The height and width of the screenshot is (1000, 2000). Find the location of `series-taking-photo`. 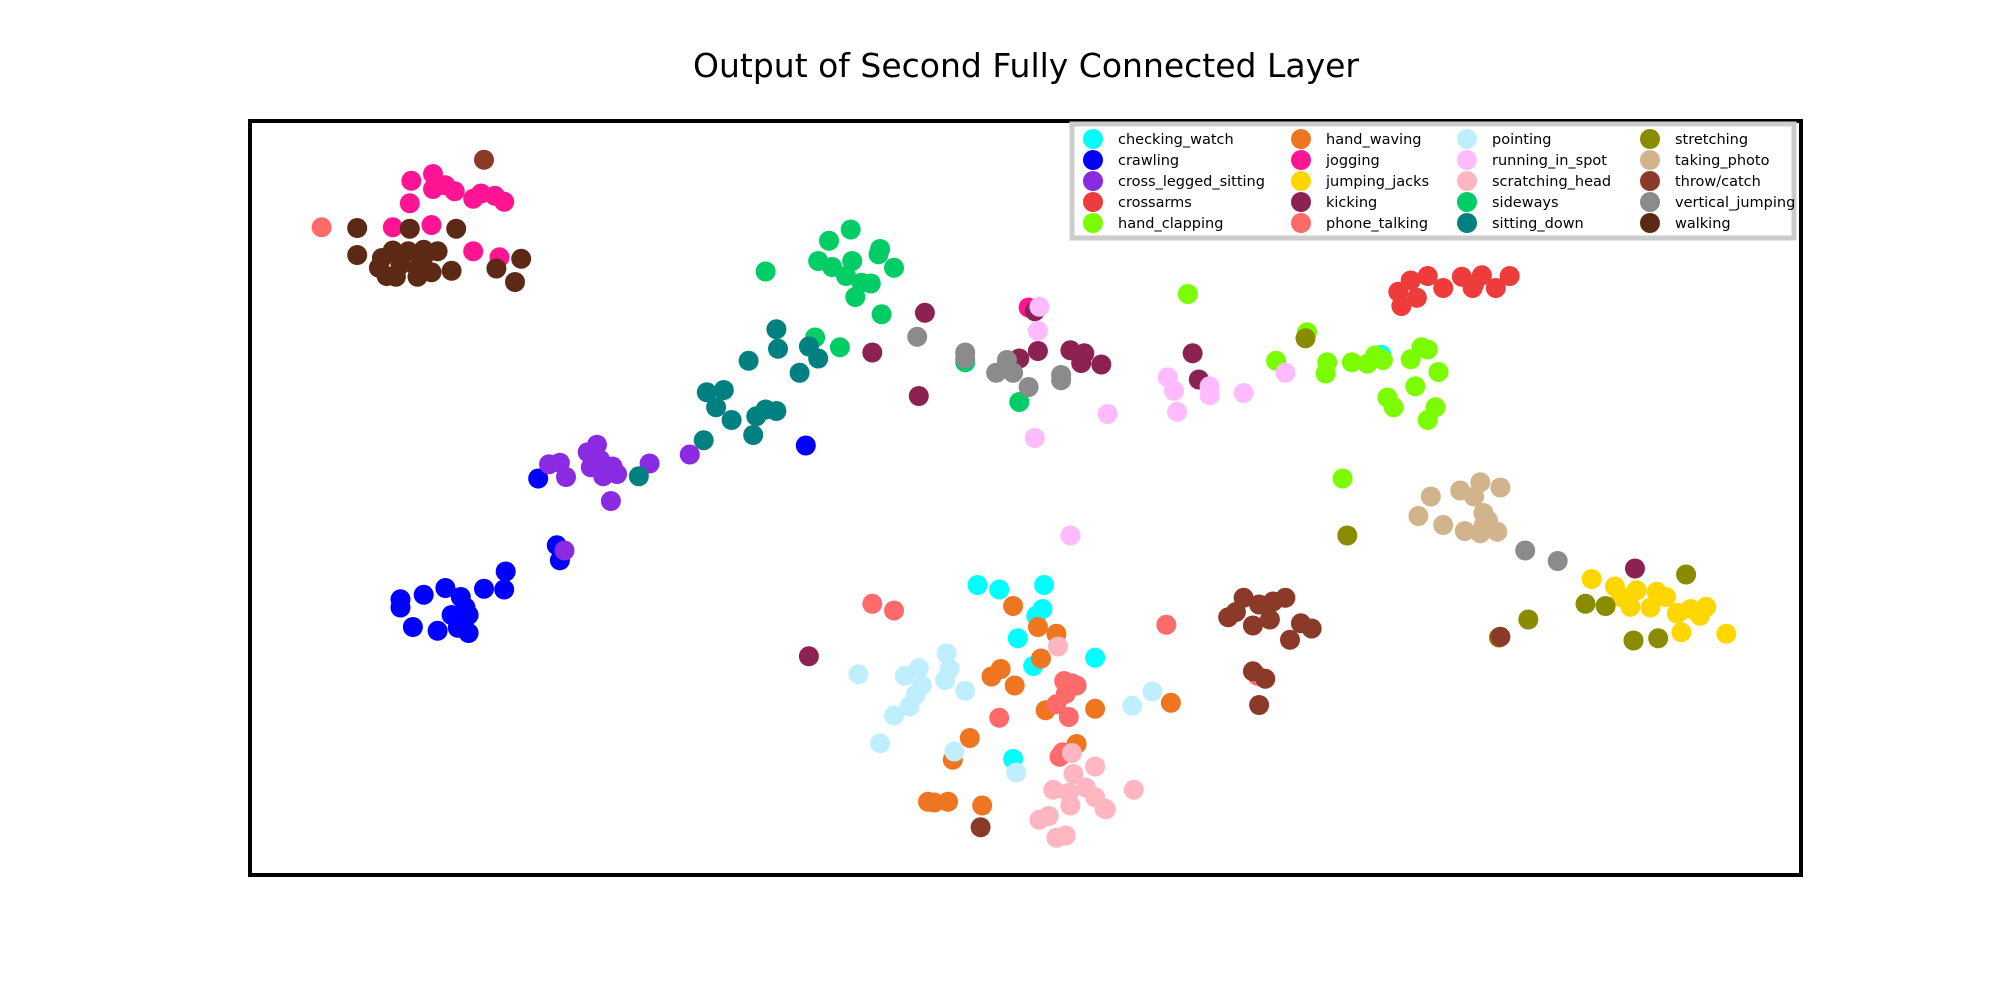

series-taking-photo is located at coordinates (1459, 508).